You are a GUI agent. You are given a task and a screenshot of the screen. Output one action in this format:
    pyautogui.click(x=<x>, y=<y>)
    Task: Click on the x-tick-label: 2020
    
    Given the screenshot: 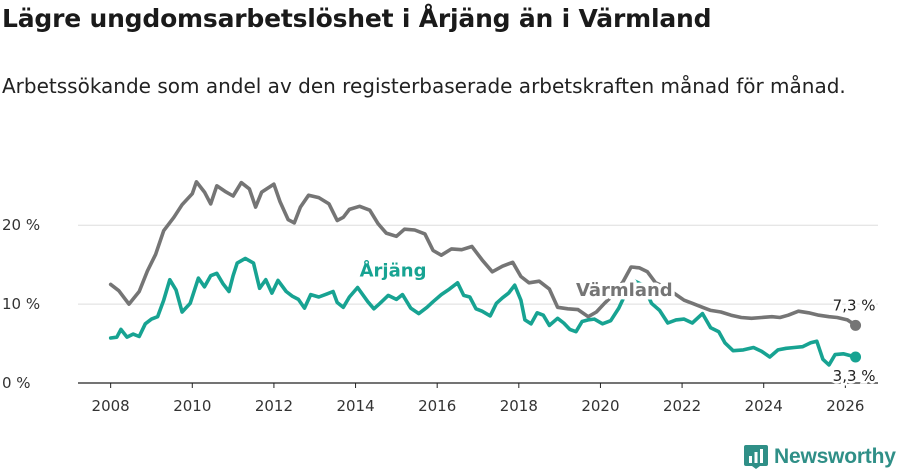 What is the action you would take?
    pyautogui.click(x=600, y=406)
    